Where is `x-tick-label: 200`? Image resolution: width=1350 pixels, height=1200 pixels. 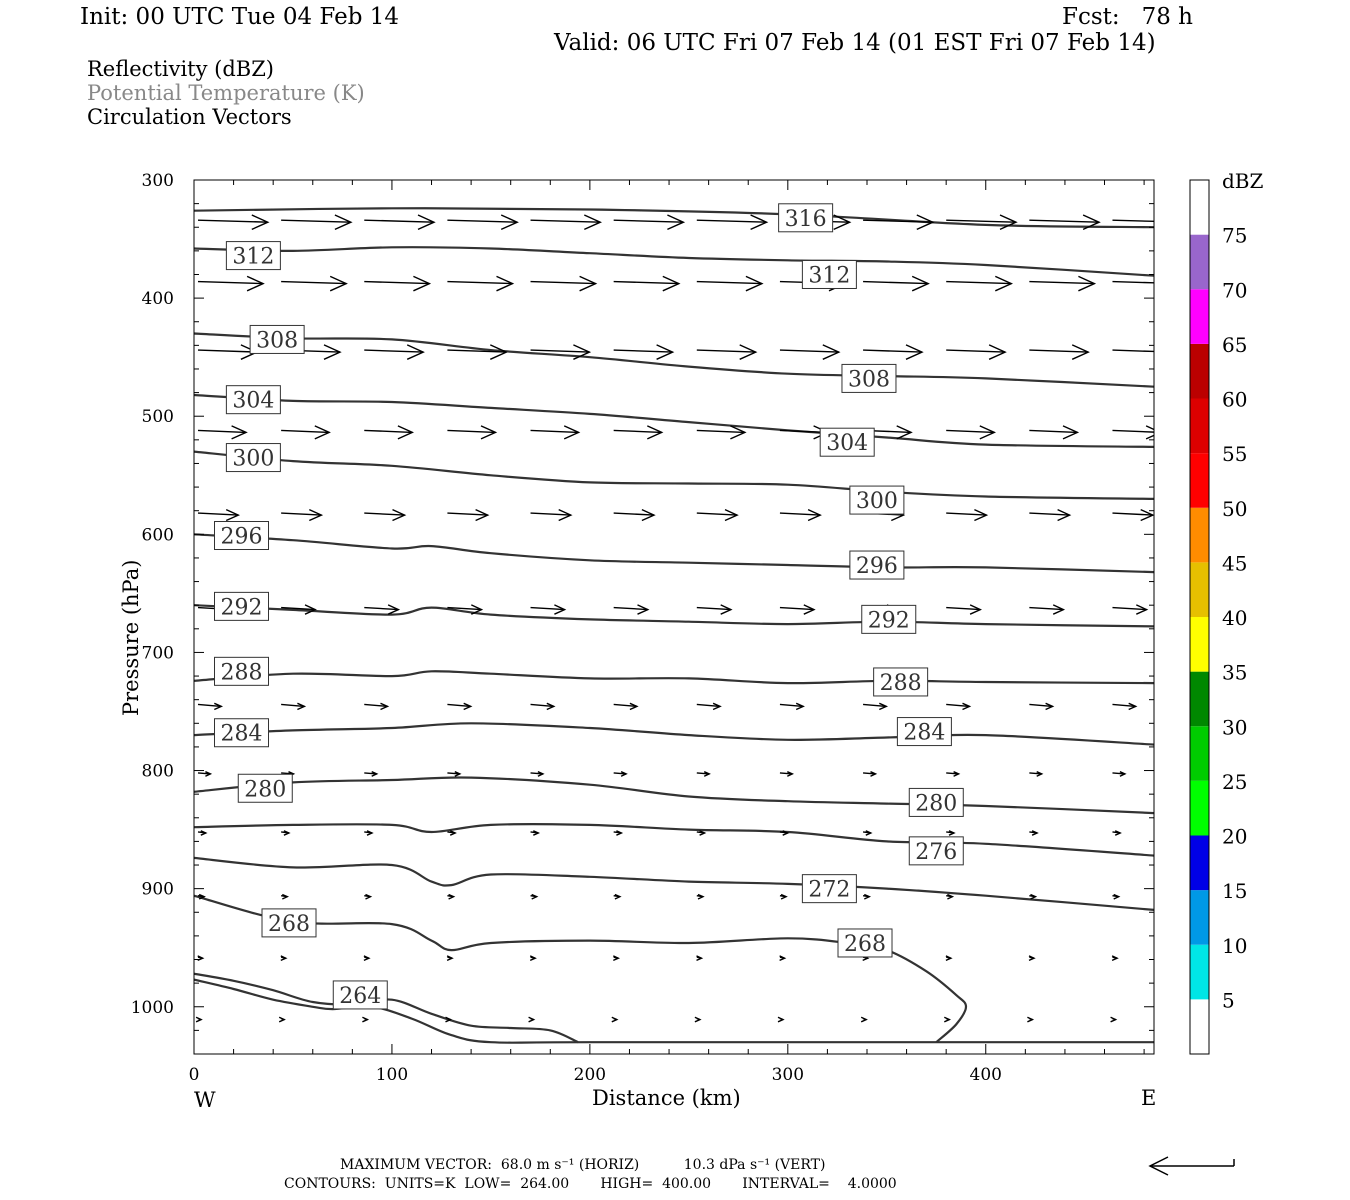 x-tick-label: 200 is located at coordinates (590, 1075).